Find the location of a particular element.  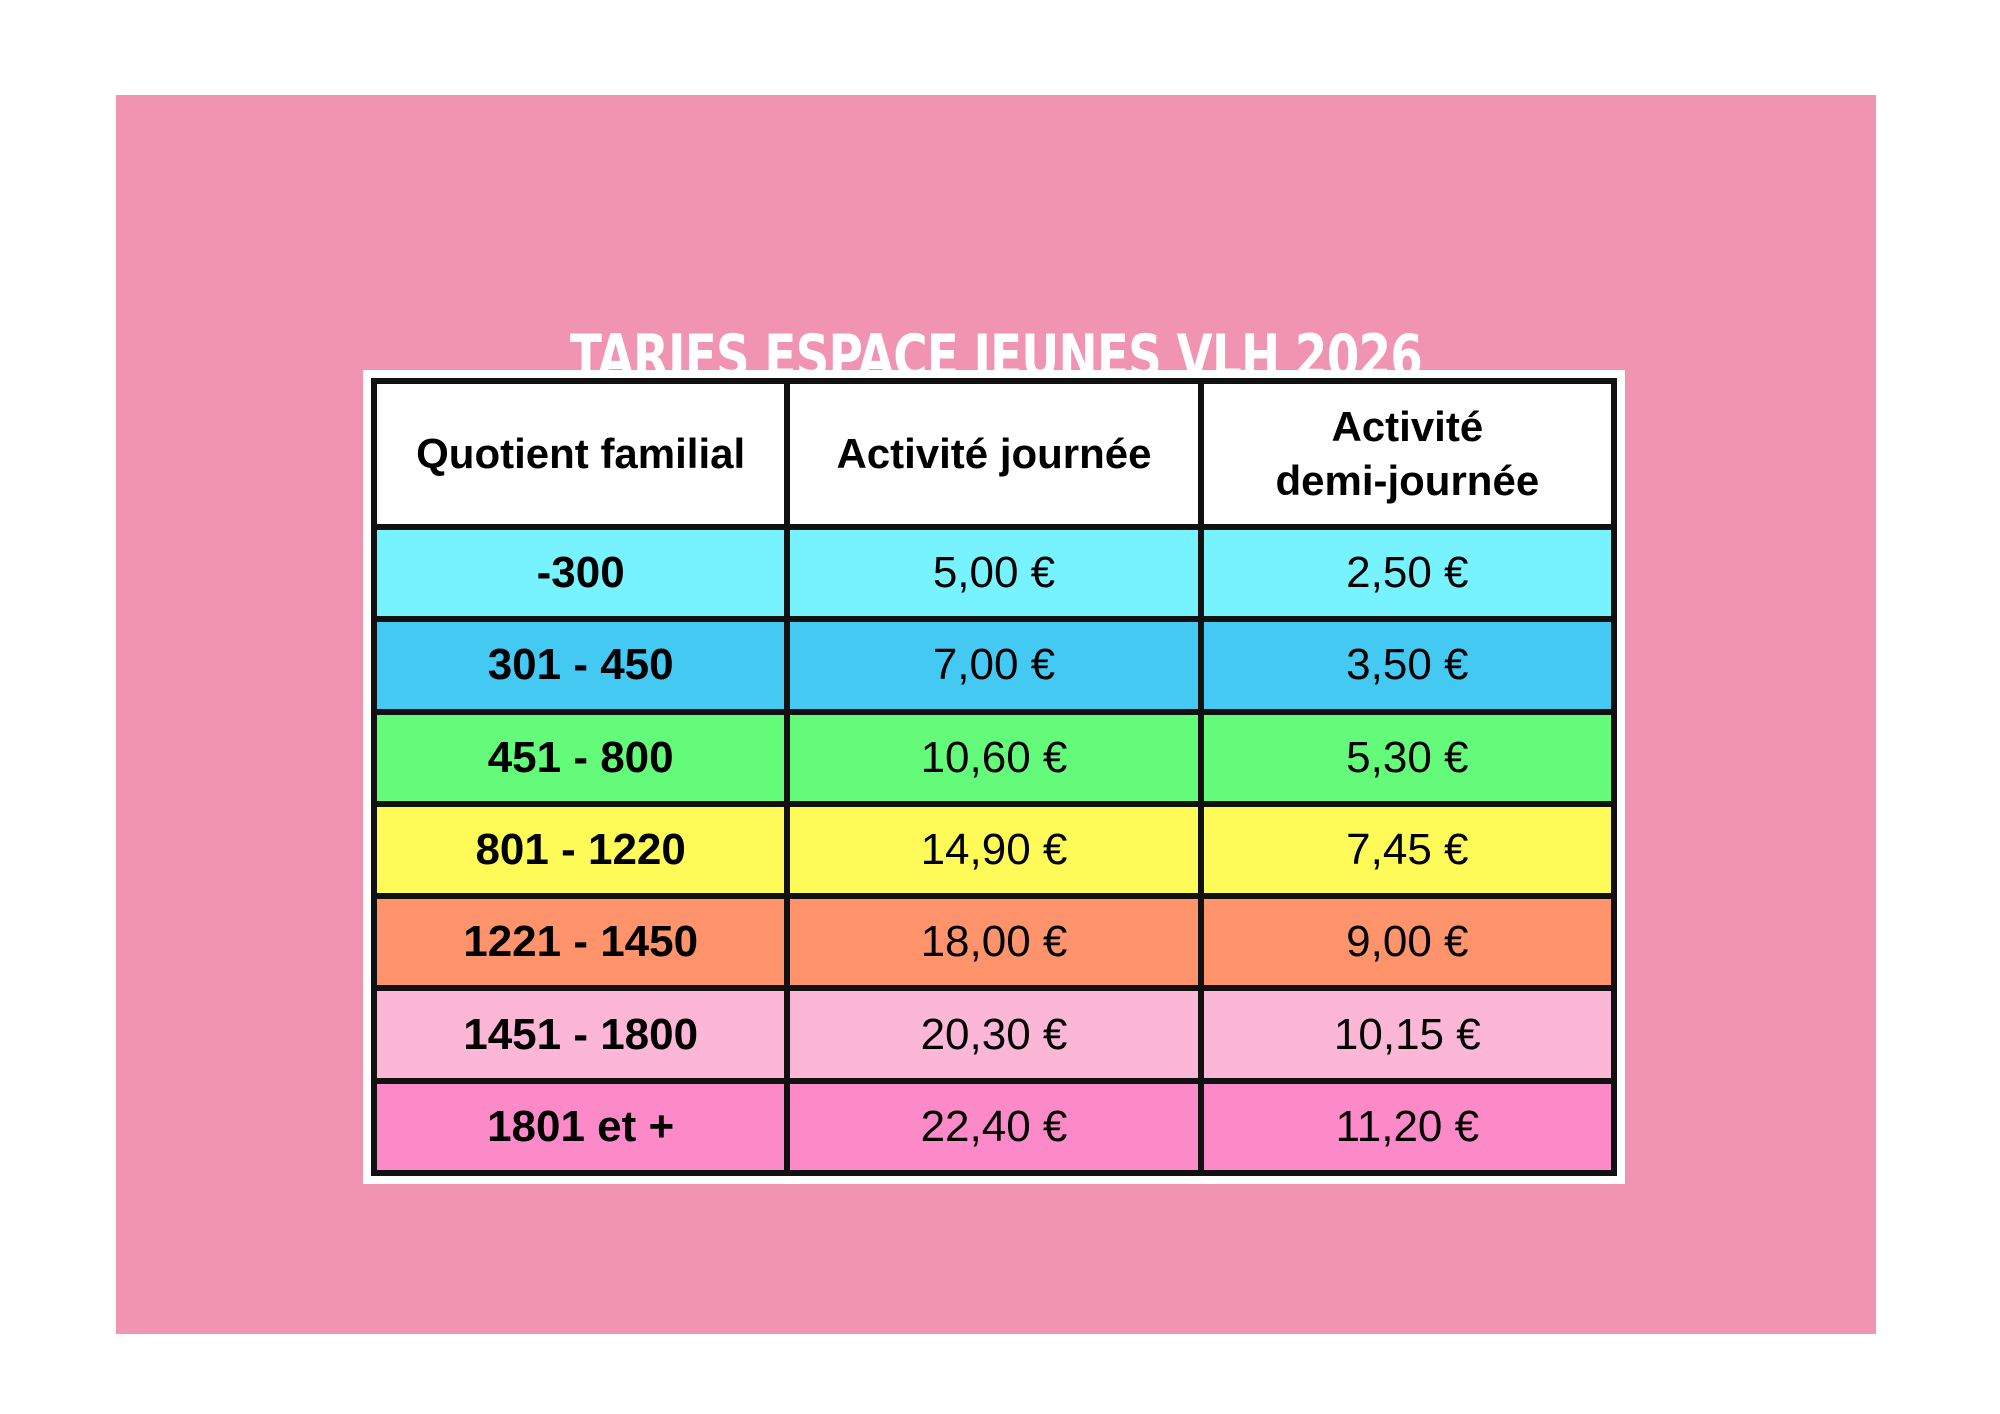

cell-quotient-familial: -300 is located at coordinates (580, 573).